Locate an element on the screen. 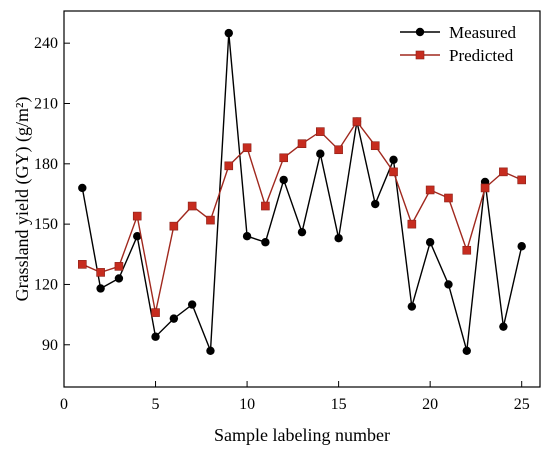  y-tick-label: 150 is located at coordinates (46, 224).